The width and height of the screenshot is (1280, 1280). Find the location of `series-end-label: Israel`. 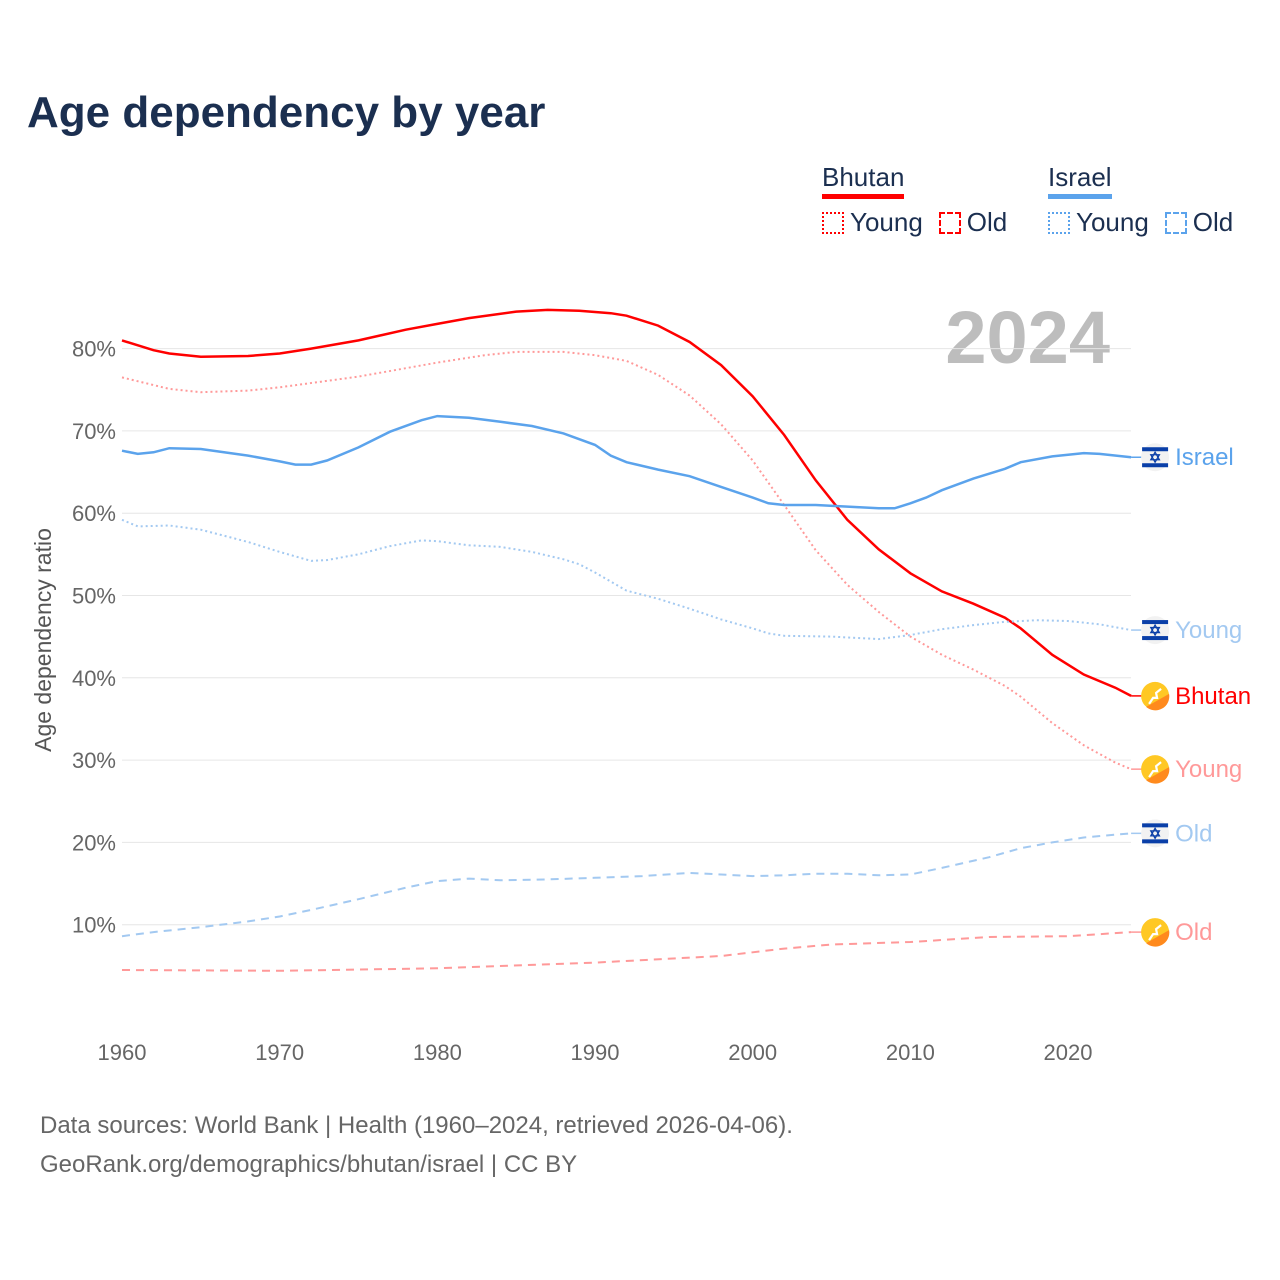

series-end-label: Israel is located at coordinates (1204, 457).